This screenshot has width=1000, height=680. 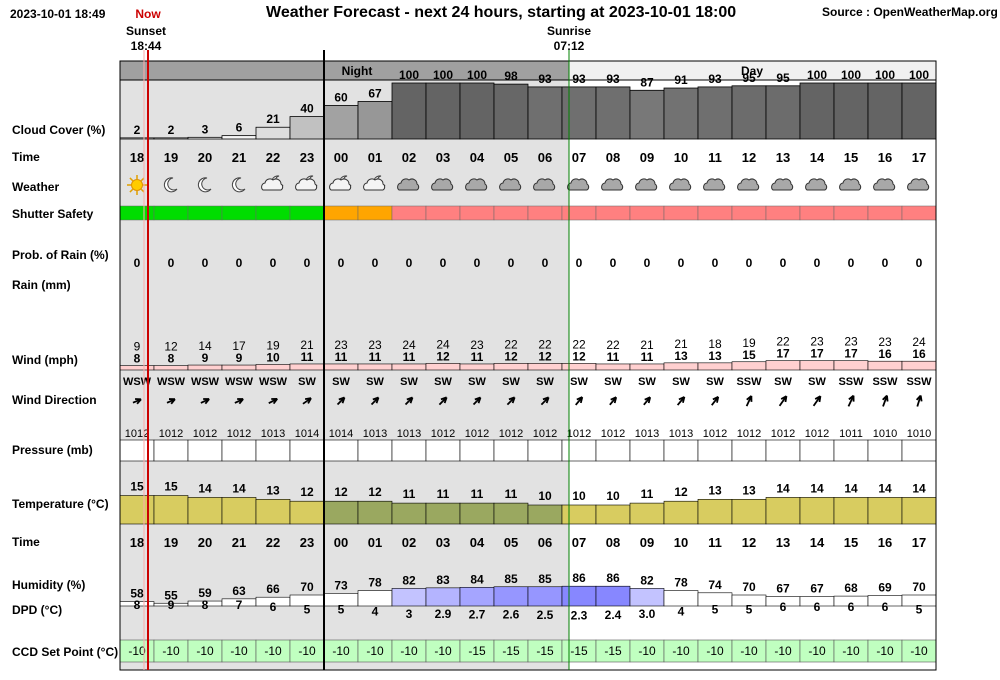 I want to click on cloud-value: 2, so click(x=171, y=130).